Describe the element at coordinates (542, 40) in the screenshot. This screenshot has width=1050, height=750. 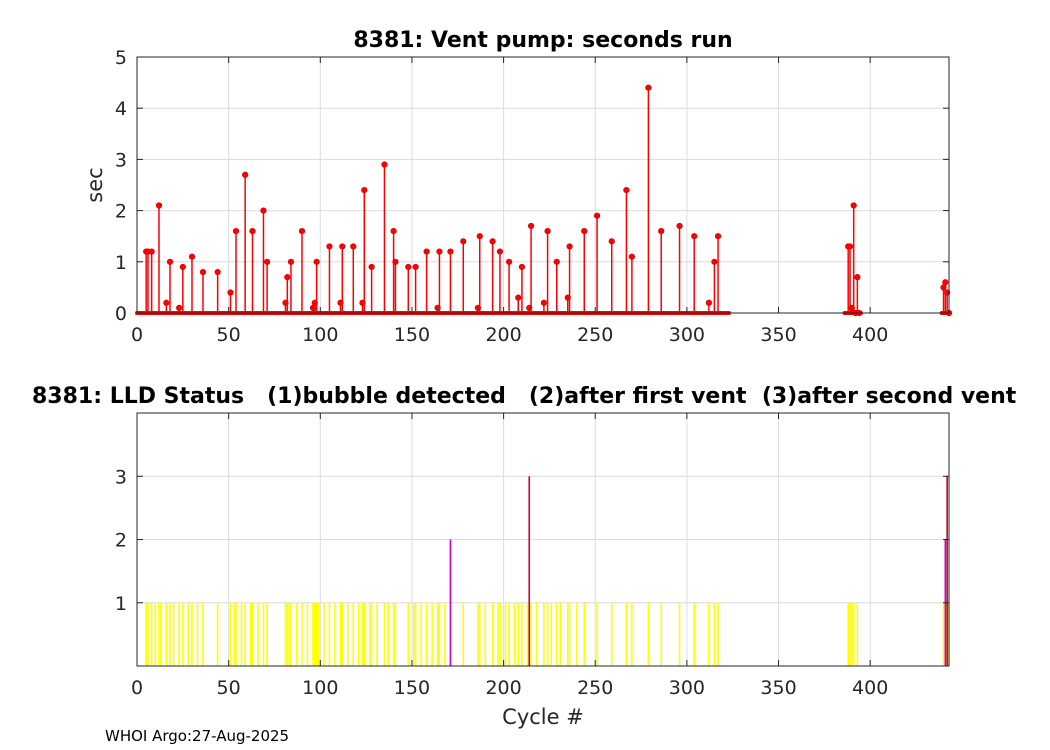
I see `vent-pump-title: 8381: Vent pump: seconds run` at that location.